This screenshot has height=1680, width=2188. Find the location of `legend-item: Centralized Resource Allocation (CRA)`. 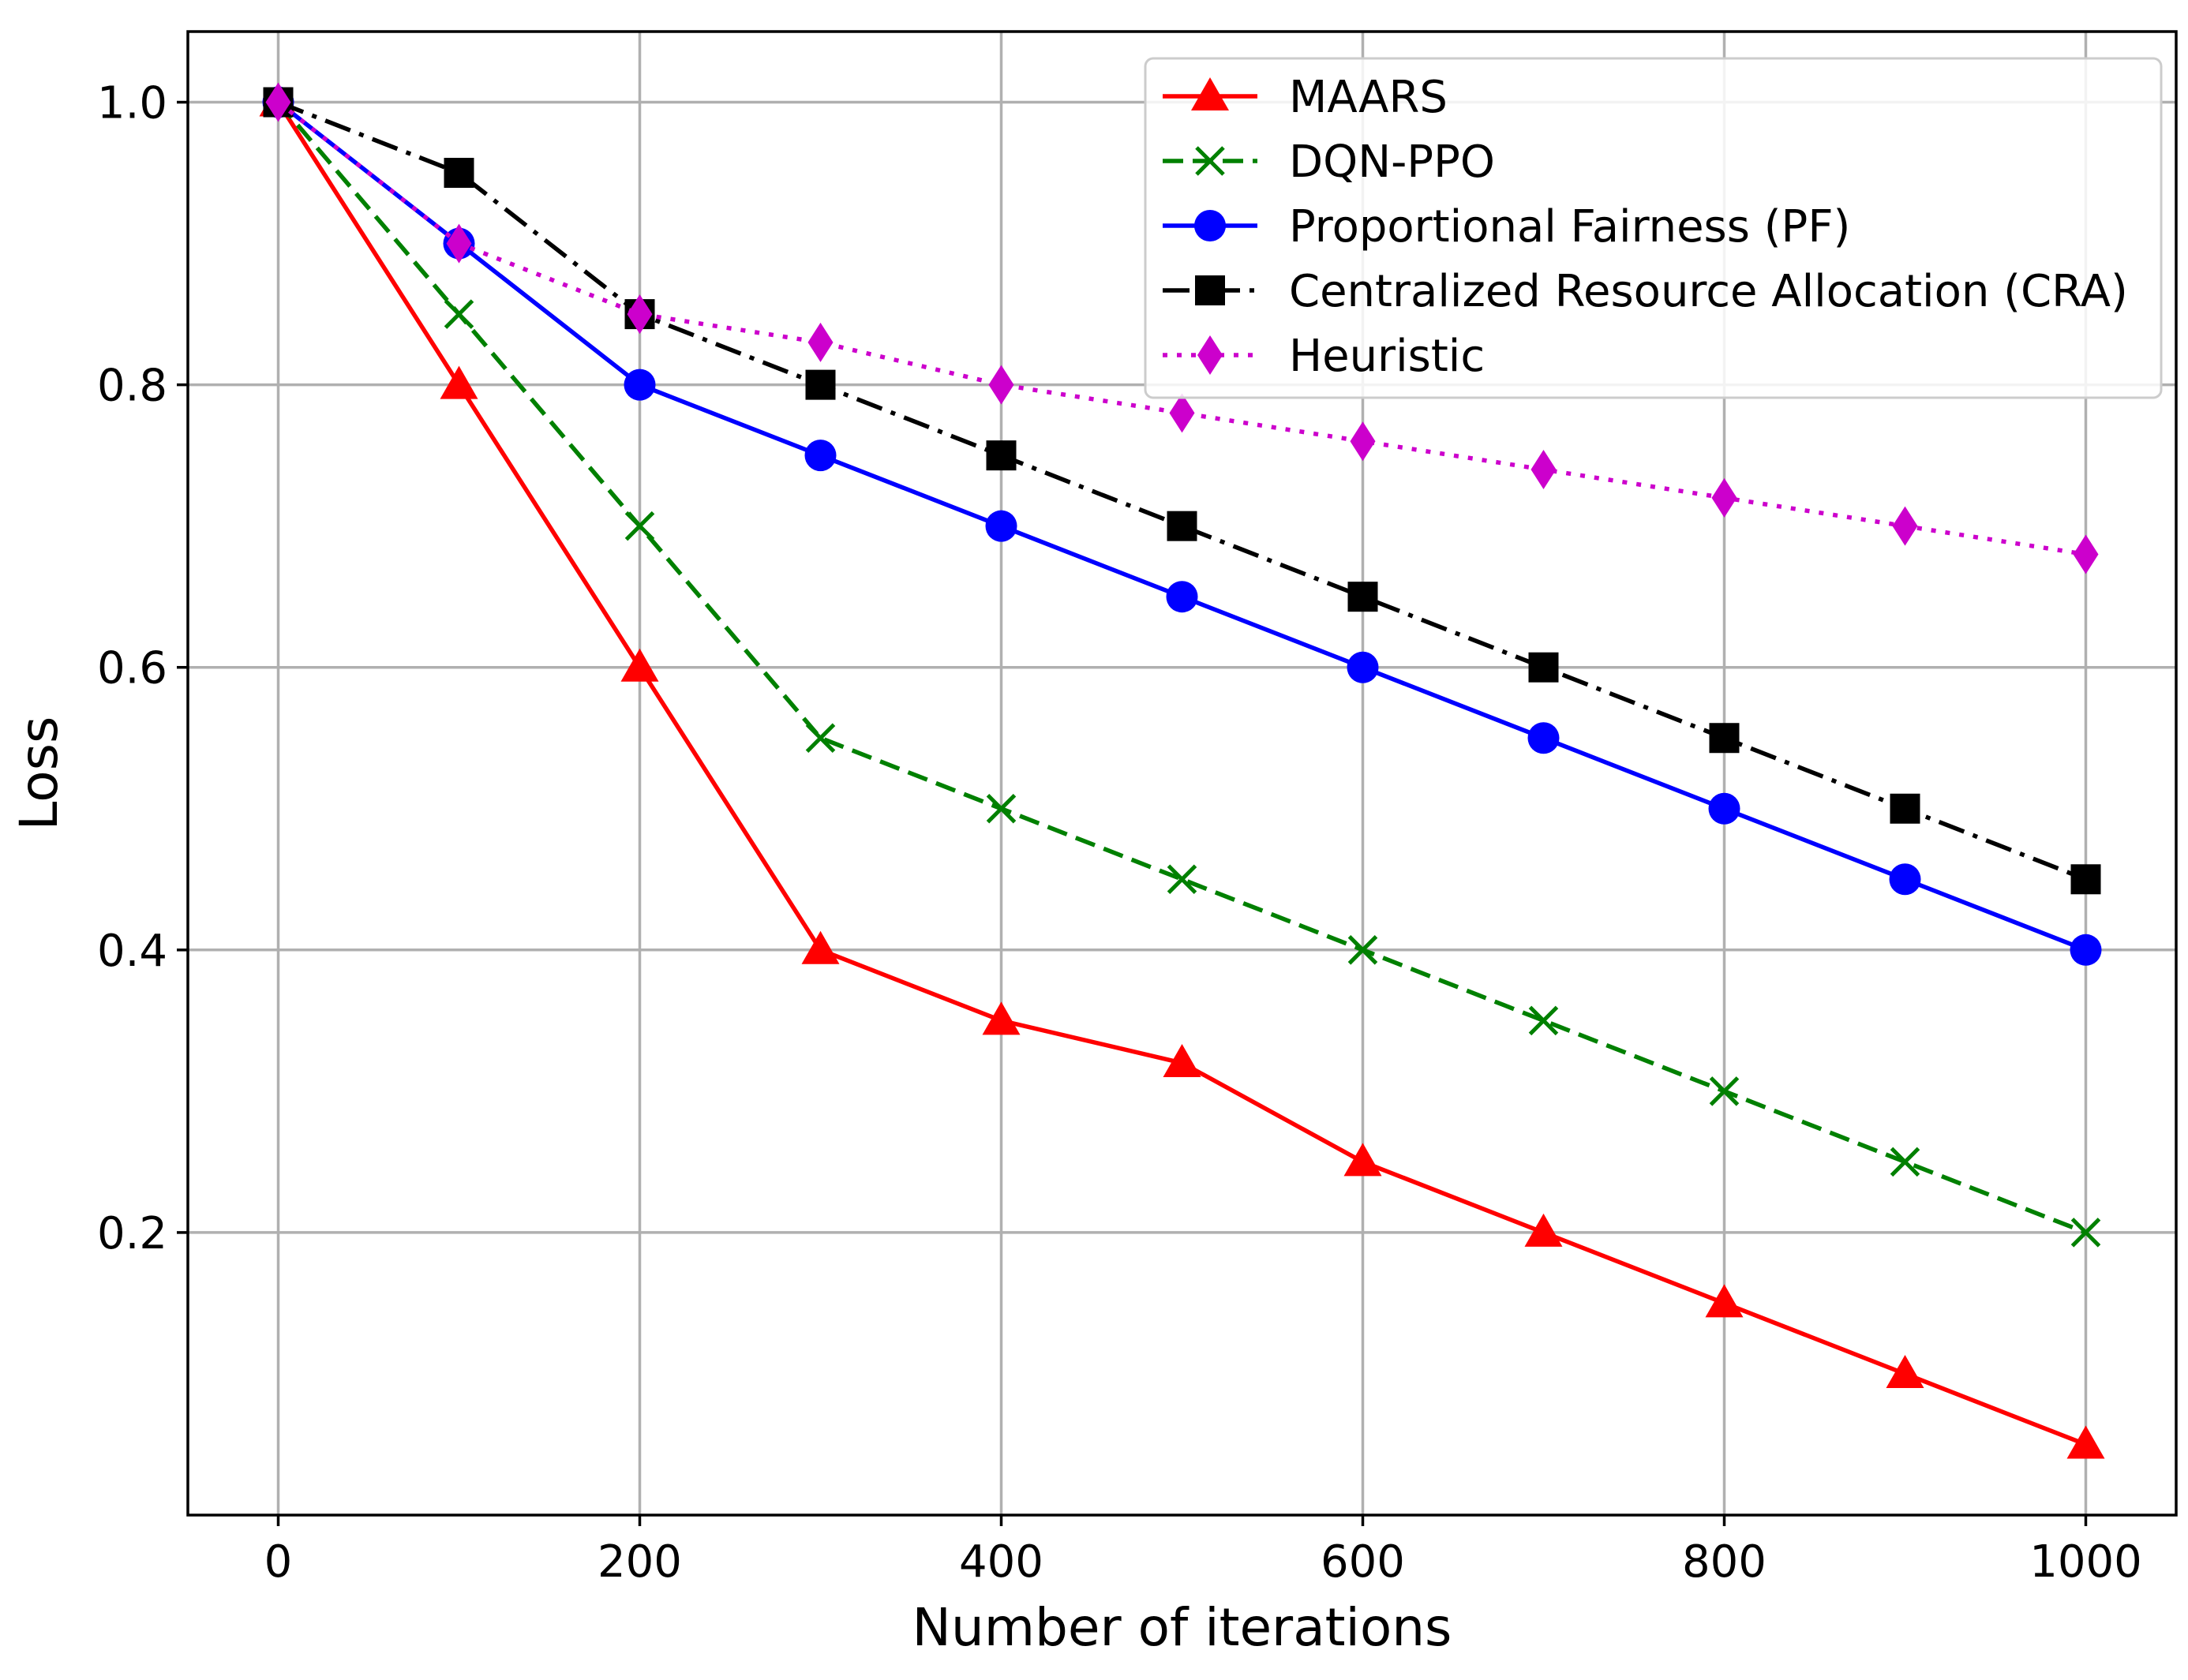

legend-item: Centralized Resource Allocation (CRA) is located at coordinates (1645, 291).